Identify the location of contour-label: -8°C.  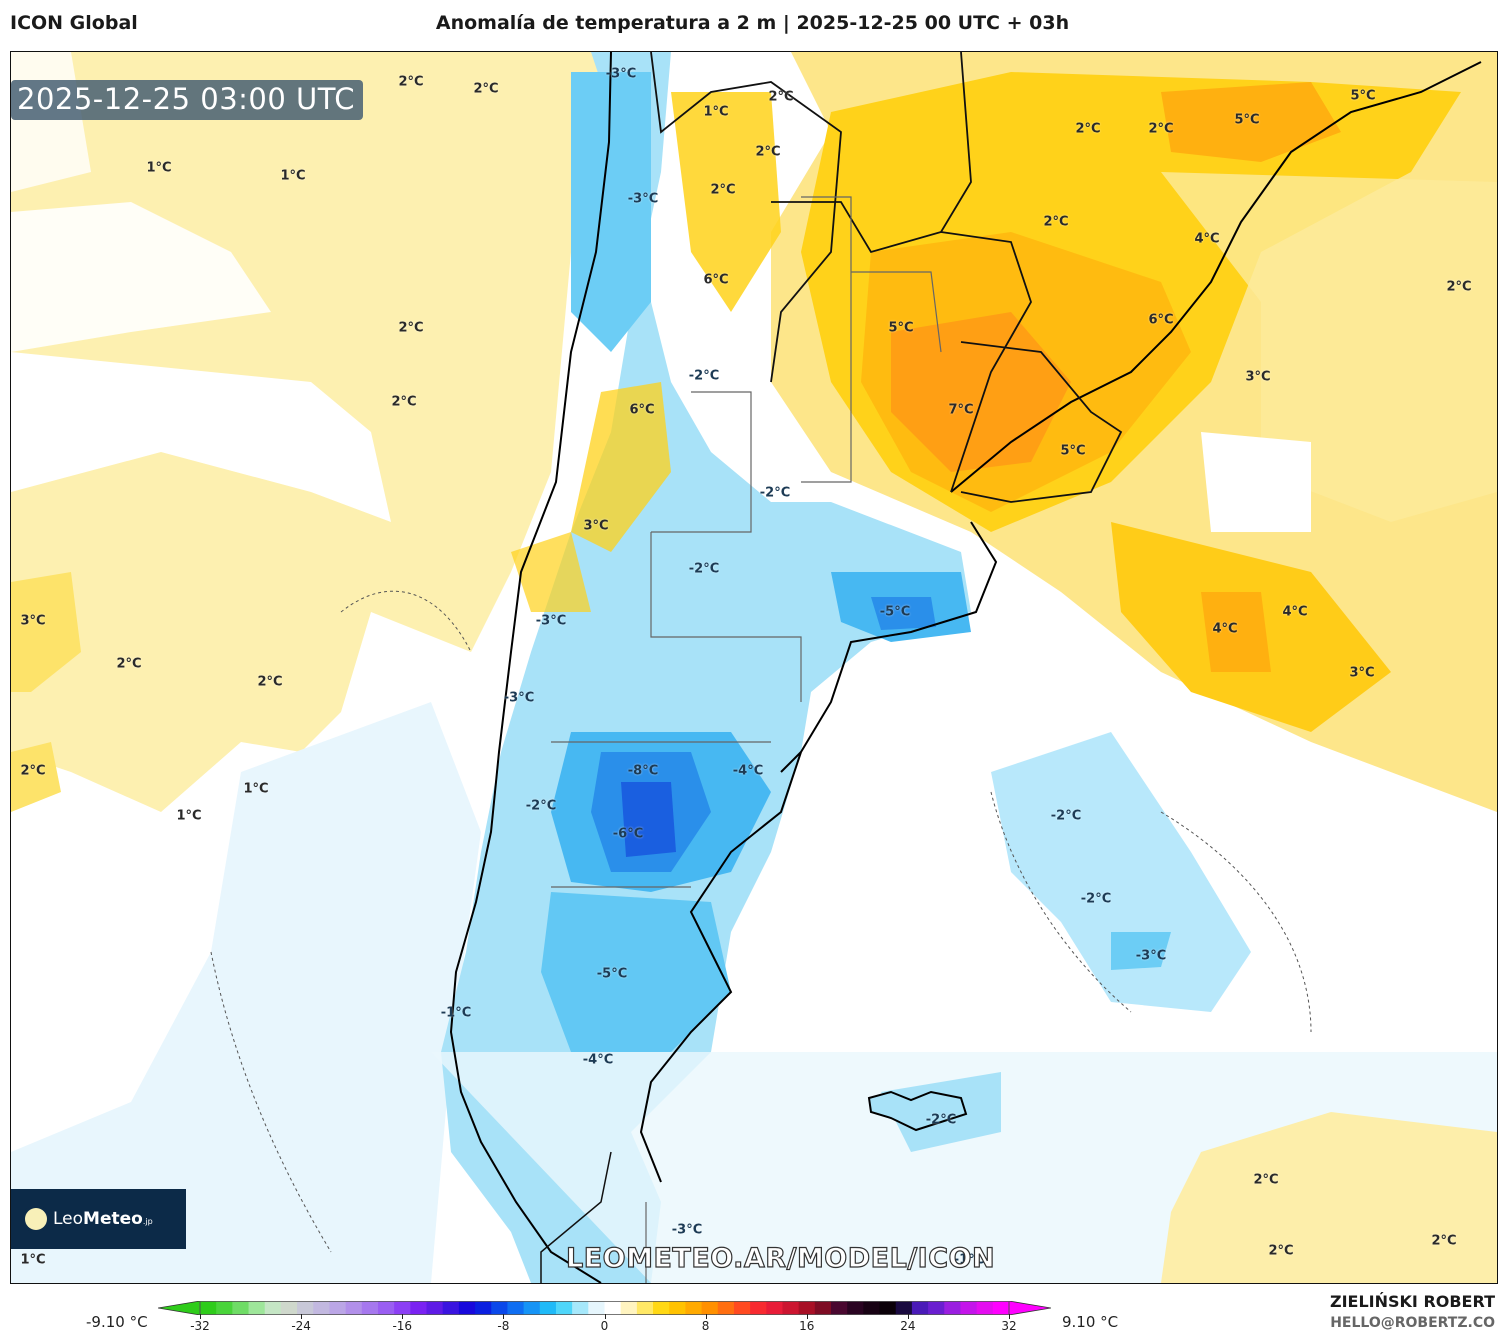
(643, 771).